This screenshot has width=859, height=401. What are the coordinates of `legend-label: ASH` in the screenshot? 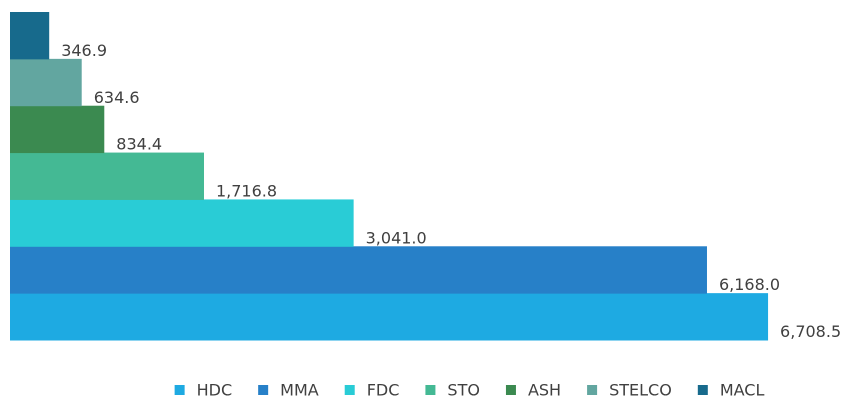 It's located at (544, 390).